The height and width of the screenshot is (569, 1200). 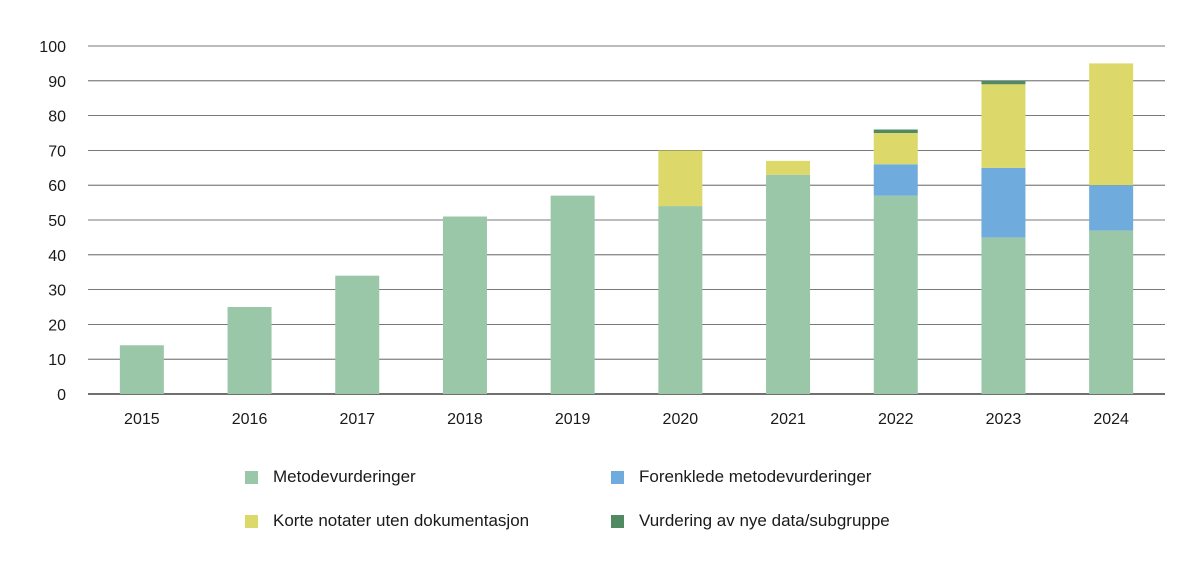 What do you see at coordinates (895, 149) in the screenshot?
I see `bar-korte-notater-uten-dokumentasjon-2022` at bounding box center [895, 149].